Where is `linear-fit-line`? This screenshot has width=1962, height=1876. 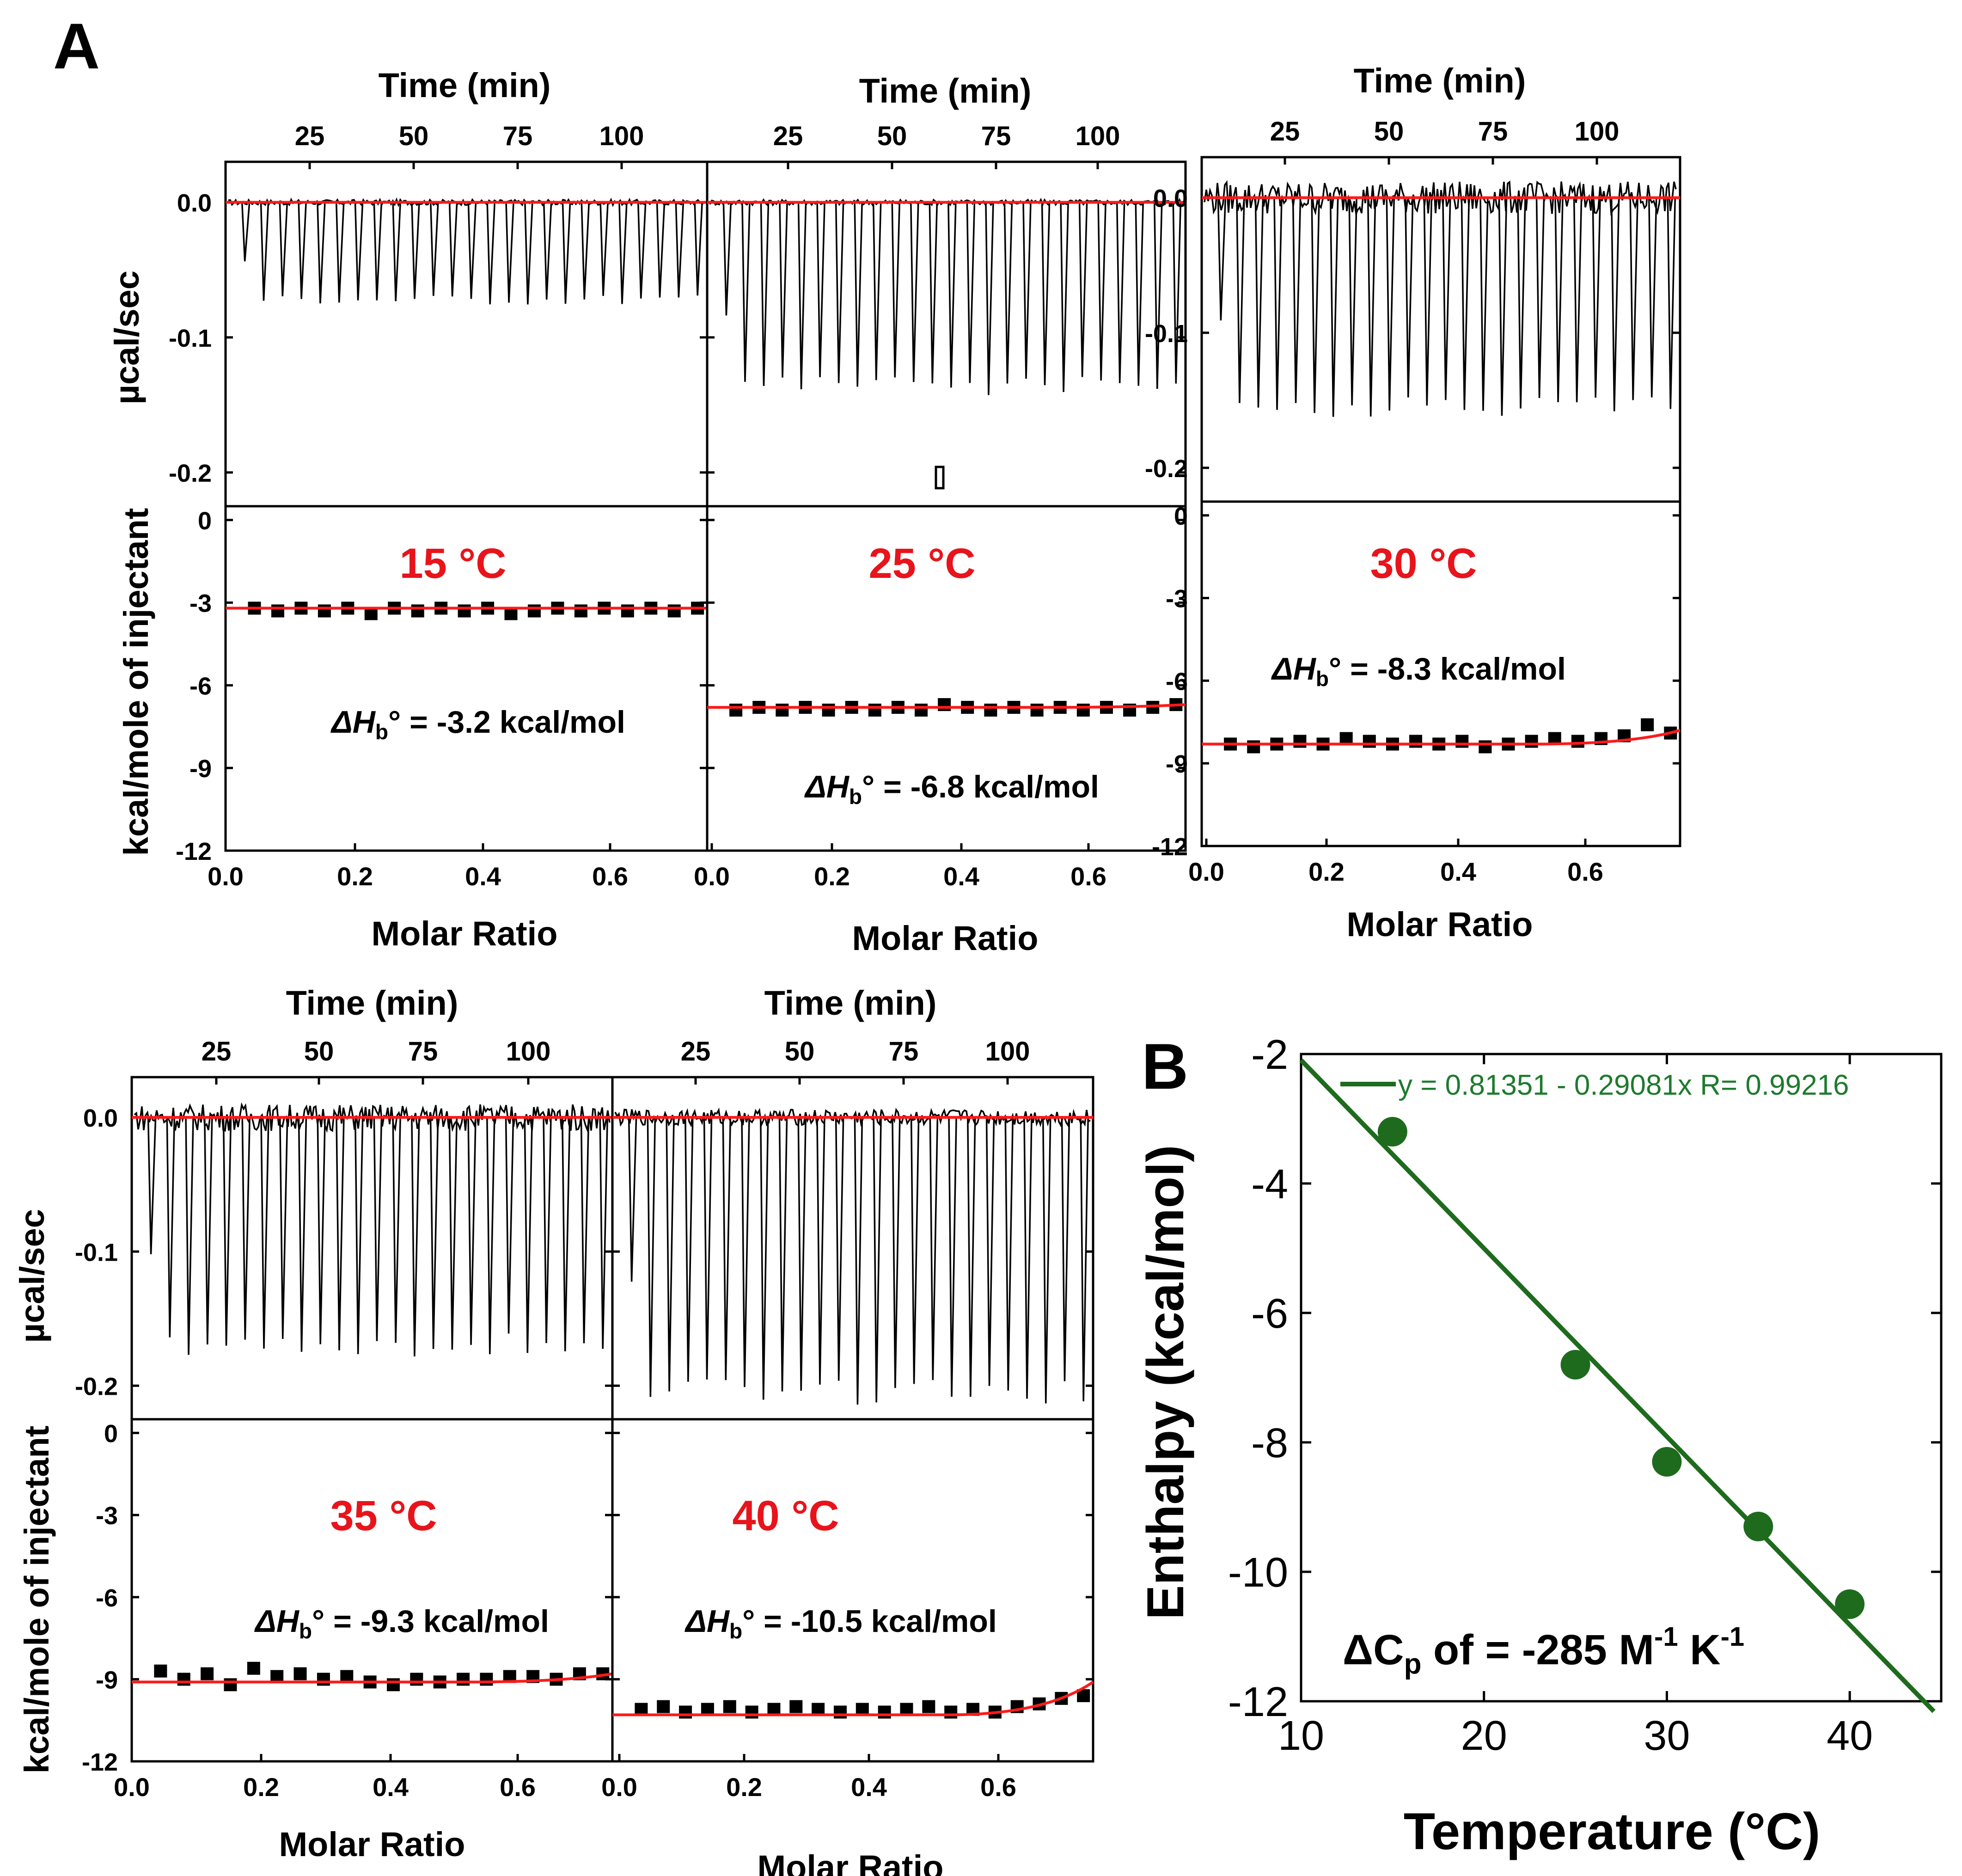 linear-fit-line is located at coordinates (1617, 1385).